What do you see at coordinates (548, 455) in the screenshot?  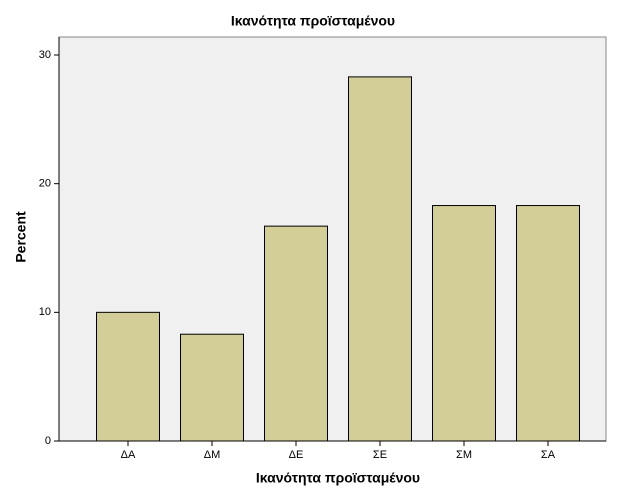 I see `x-tick-label: ΣΑ` at bounding box center [548, 455].